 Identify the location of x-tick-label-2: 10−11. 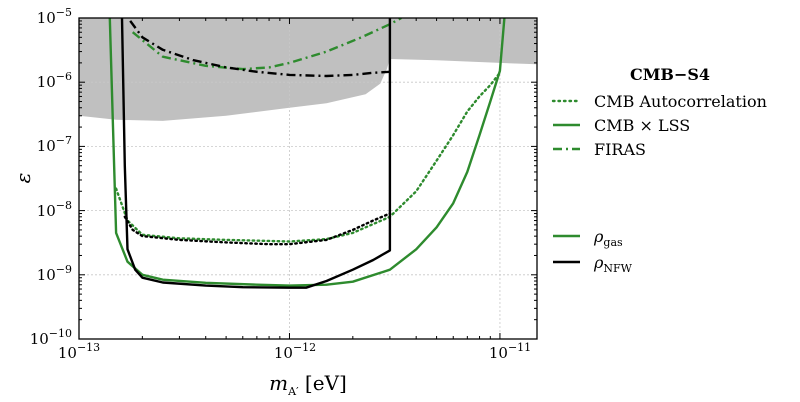
(510, 351).